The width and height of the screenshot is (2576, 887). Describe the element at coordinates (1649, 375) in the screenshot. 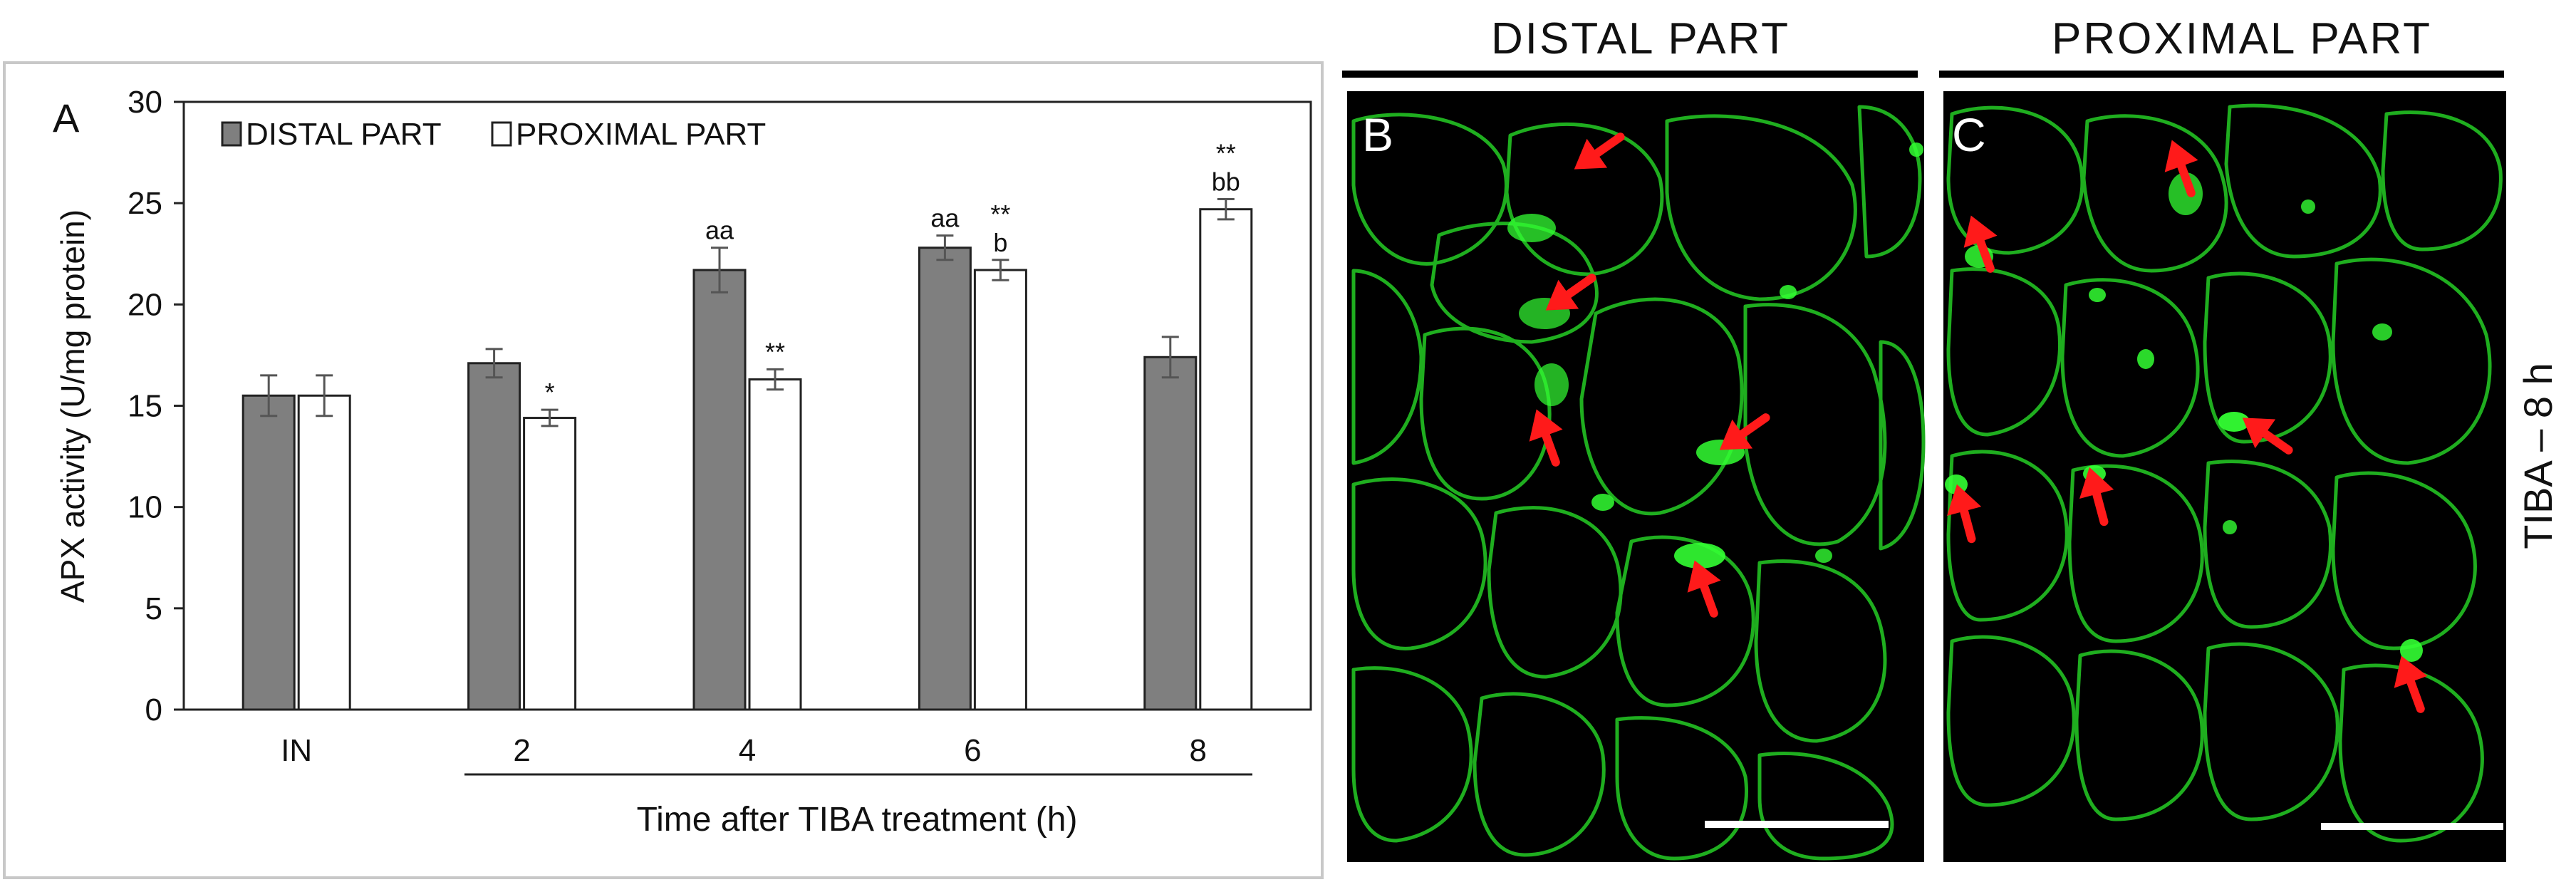

I see `panel-b-arrows` at that location.